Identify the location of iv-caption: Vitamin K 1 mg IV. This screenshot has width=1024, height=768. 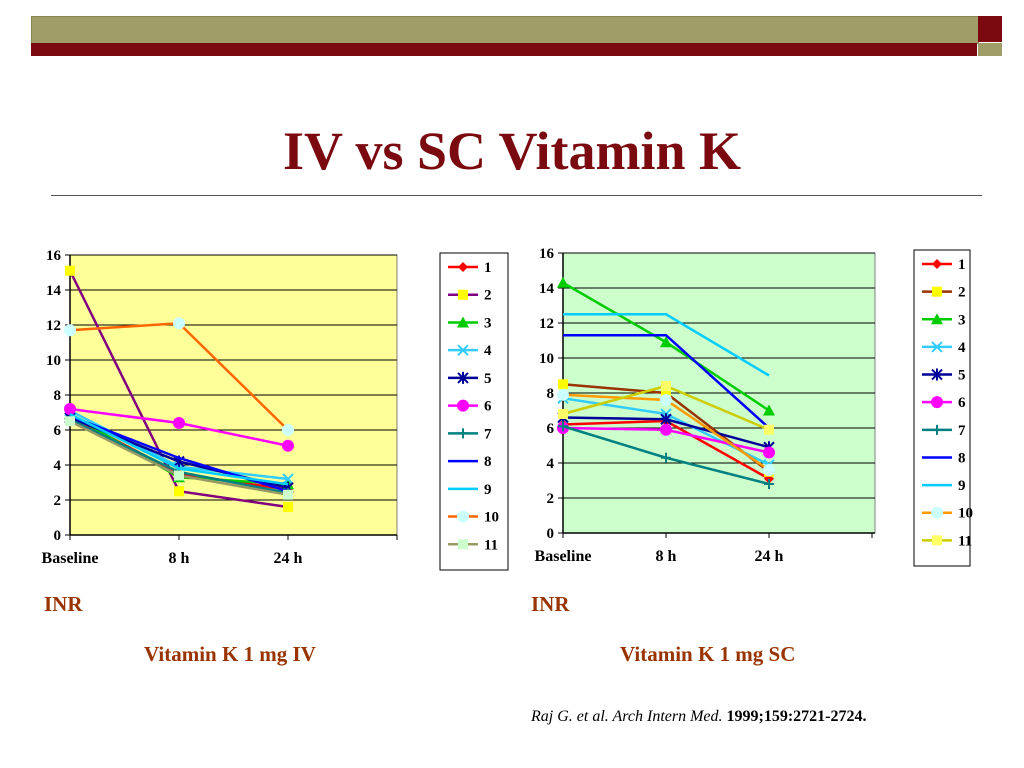
(230, 654).